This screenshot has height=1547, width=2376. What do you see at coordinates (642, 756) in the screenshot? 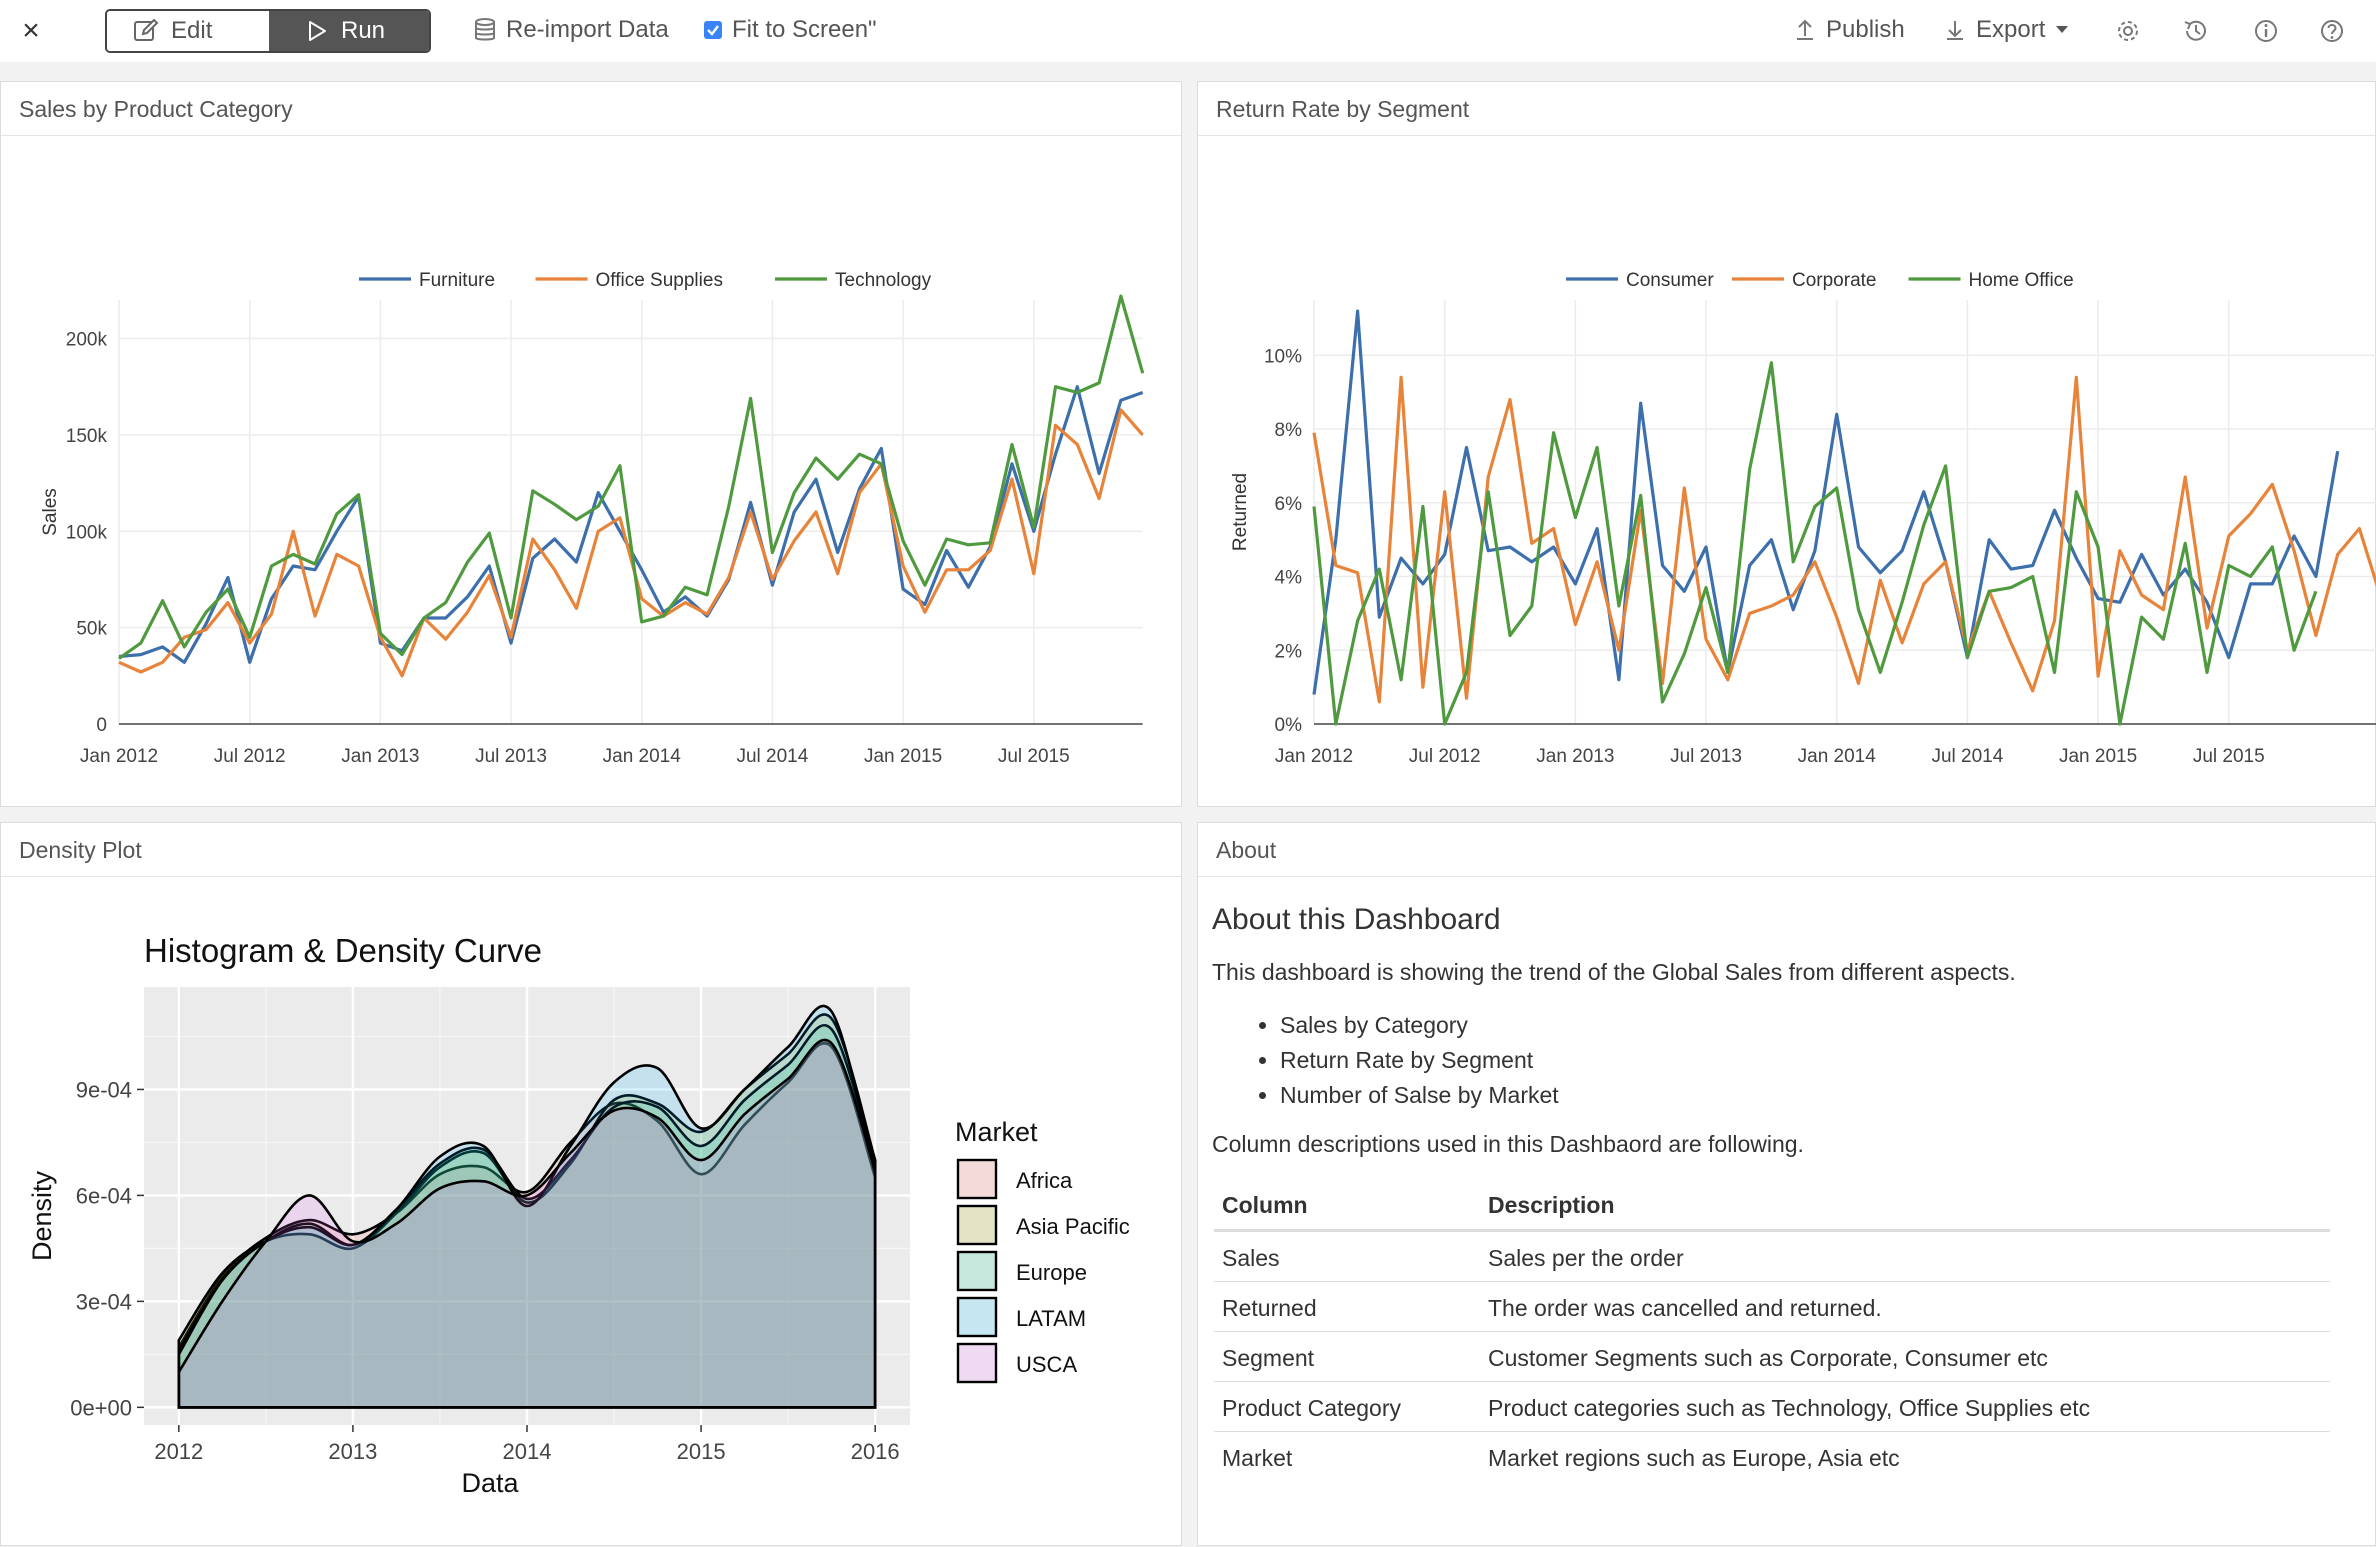
I see `x-tick-label: Jan 2014` at bounding box center [642, 756].